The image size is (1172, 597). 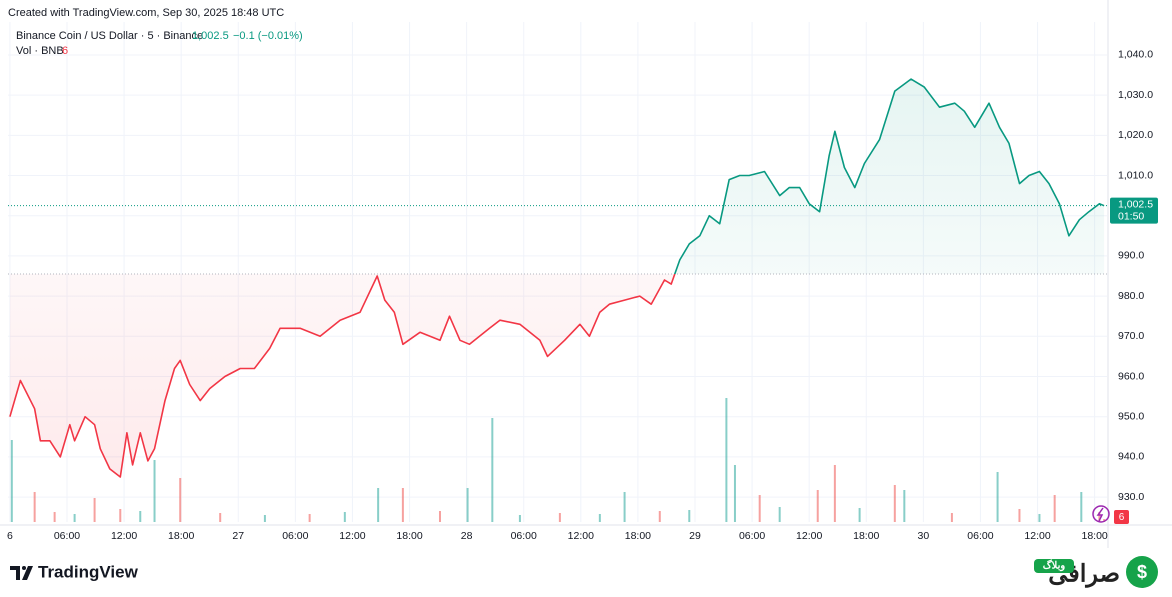 I want to click on replay-bolt, so click(x=1100, y=514).